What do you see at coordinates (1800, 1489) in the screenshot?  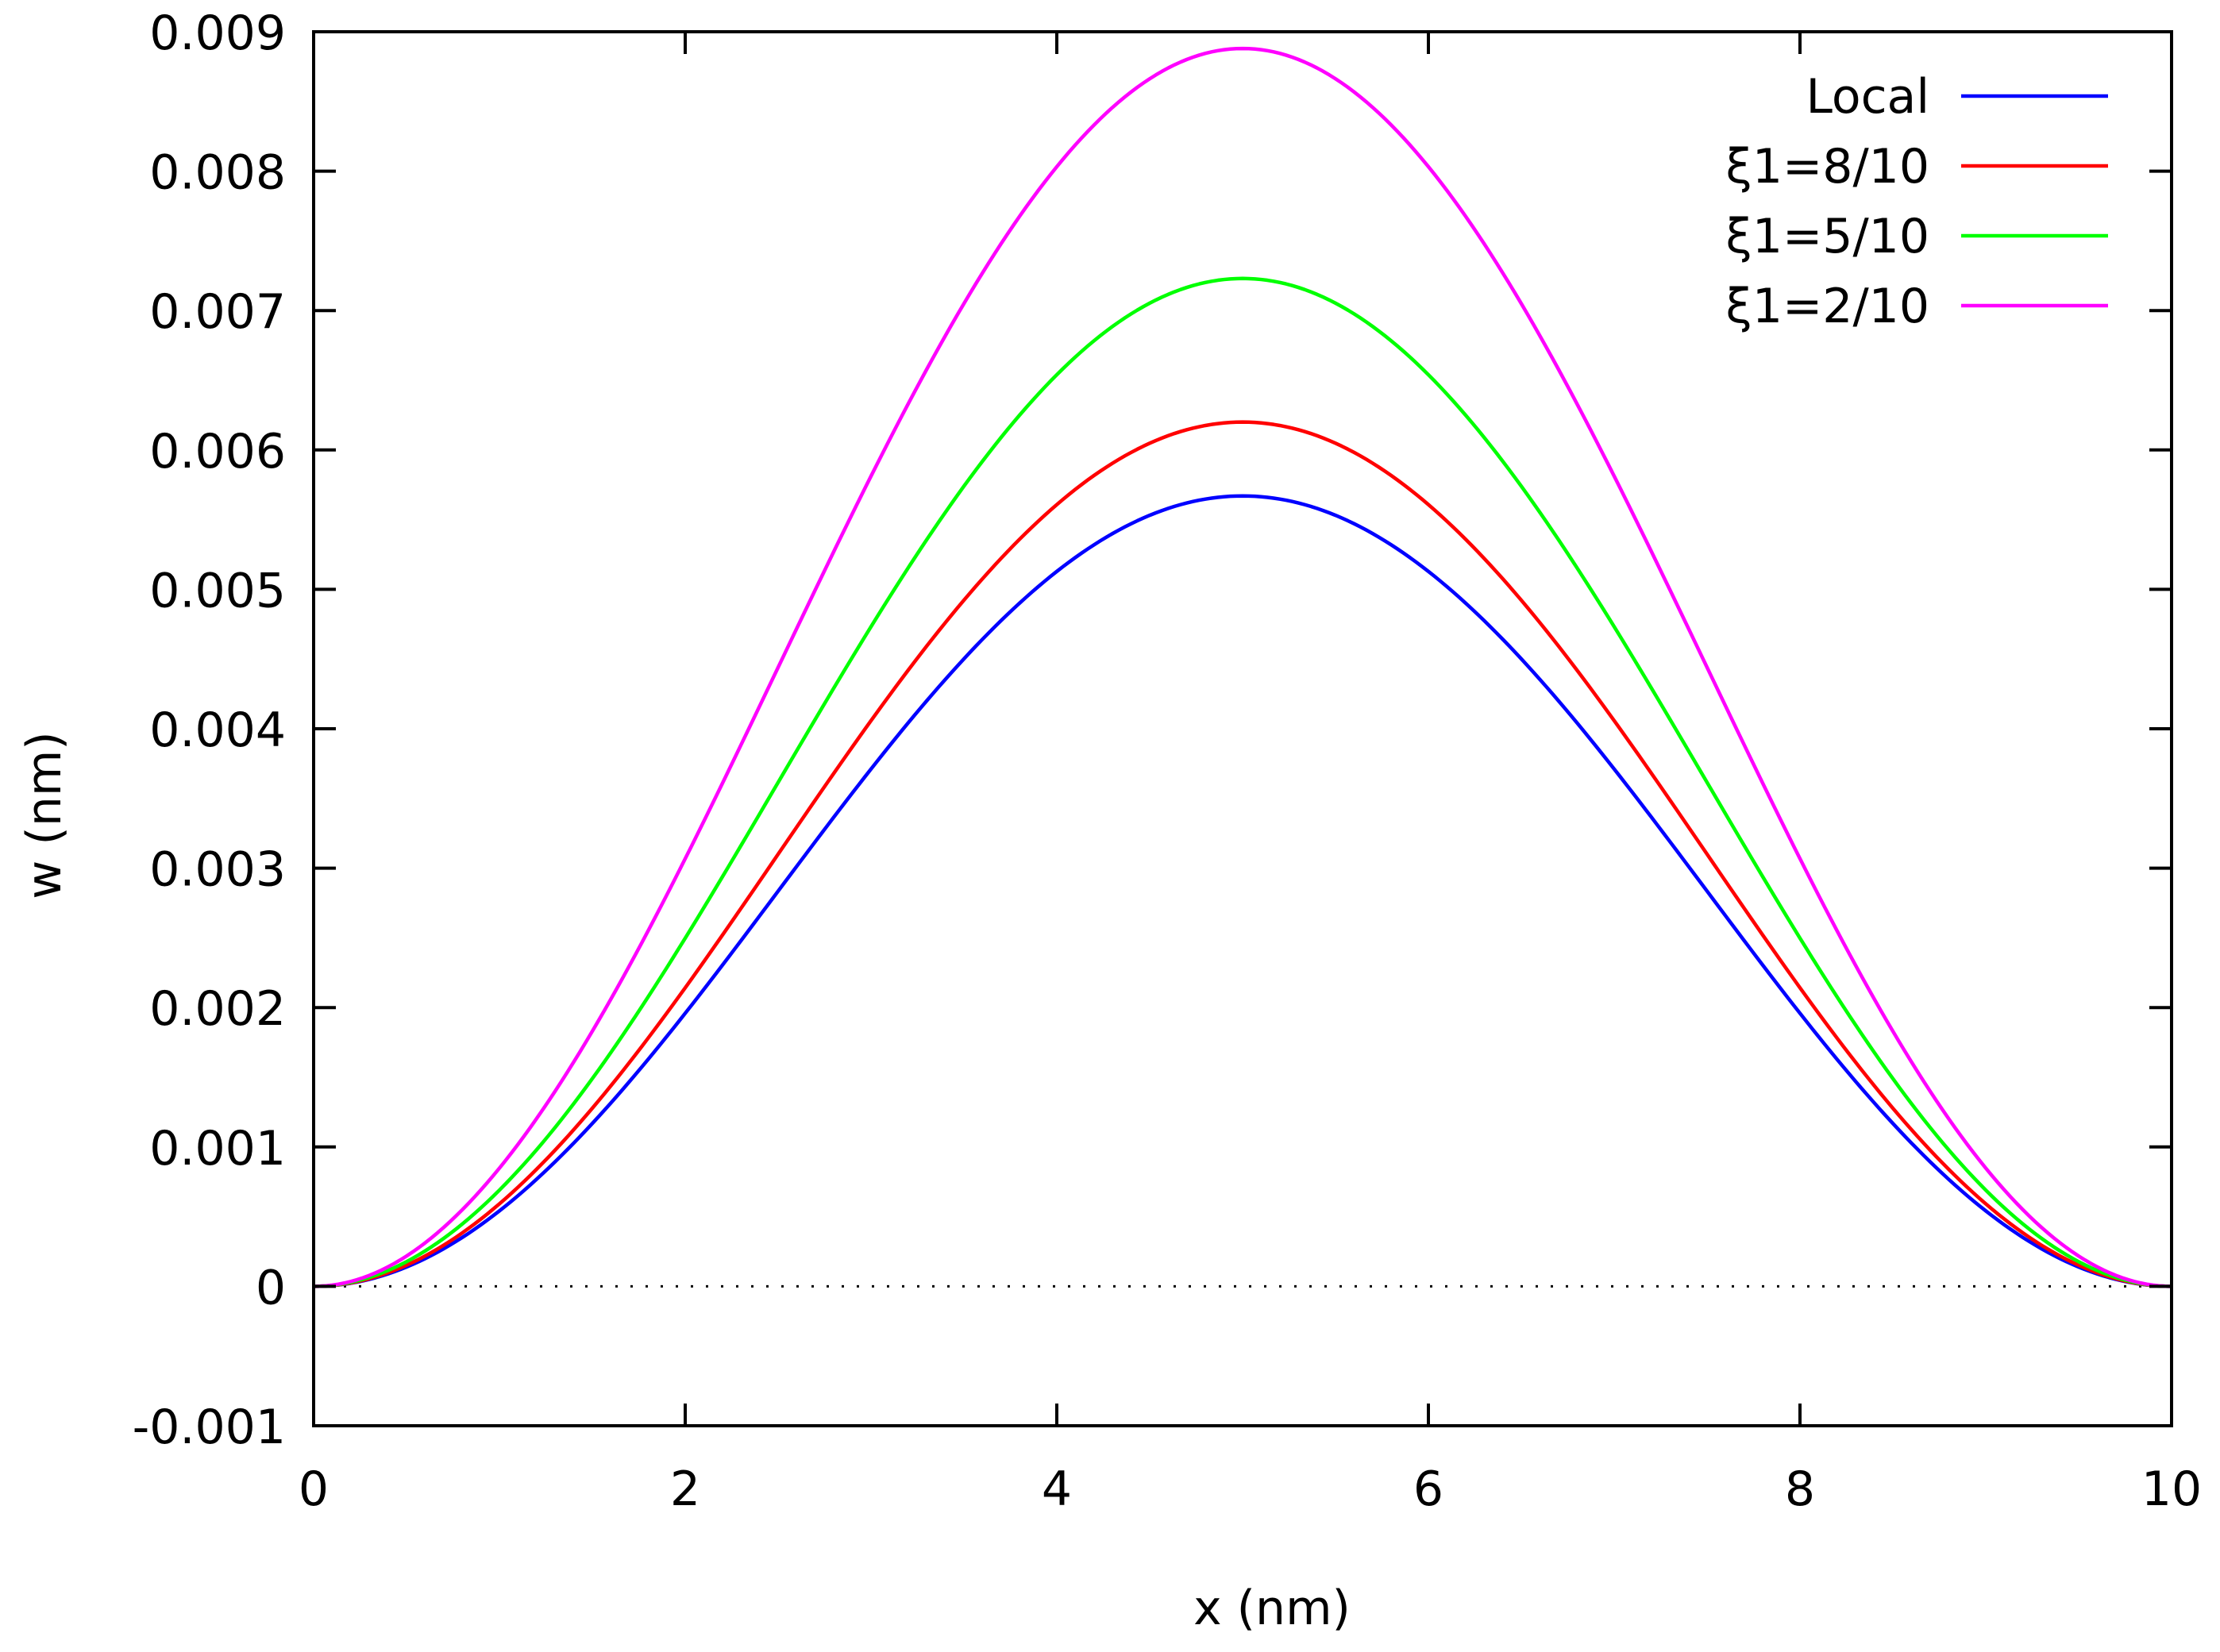 I see `x-tick-label: 8` at bounding box center [1800, 1489].